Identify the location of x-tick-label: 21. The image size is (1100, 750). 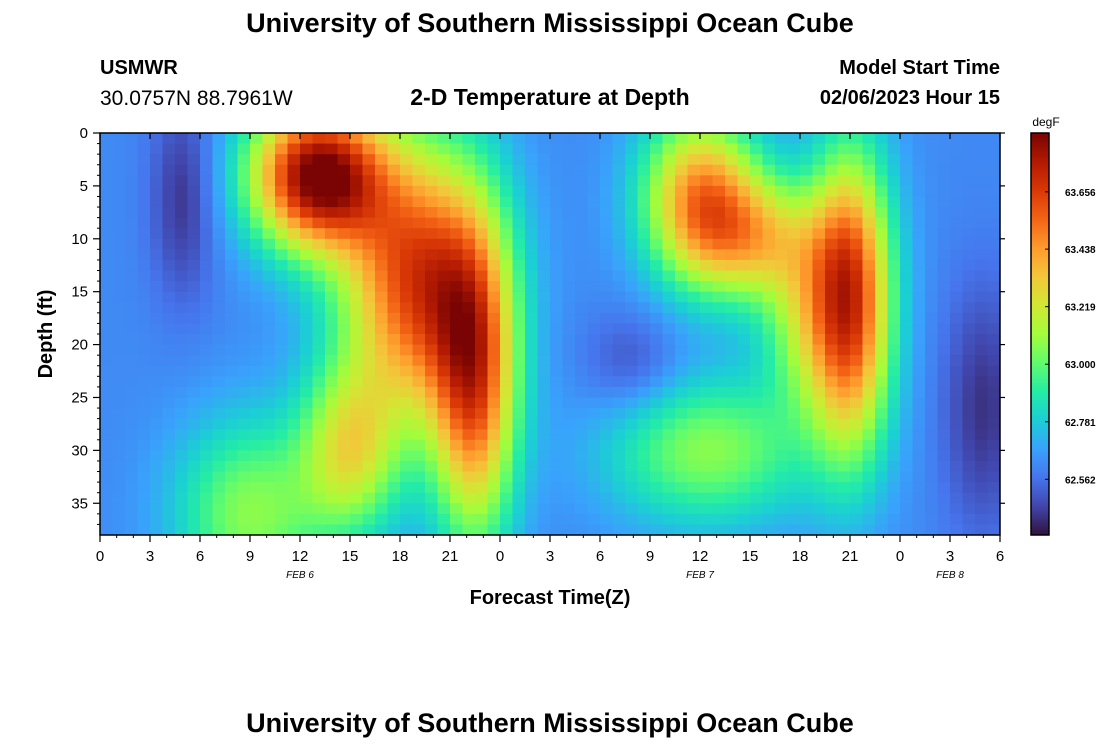
(850, 556).